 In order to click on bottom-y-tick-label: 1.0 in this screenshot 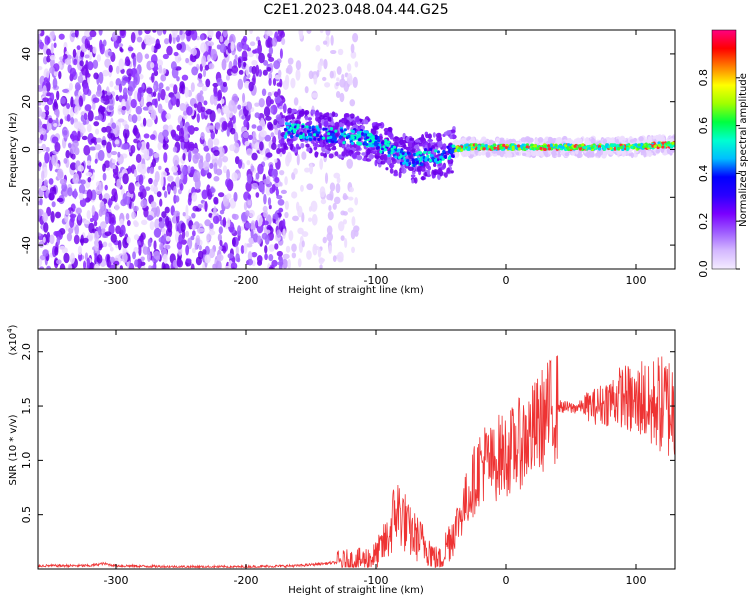, I will do `click(26, 461)`.